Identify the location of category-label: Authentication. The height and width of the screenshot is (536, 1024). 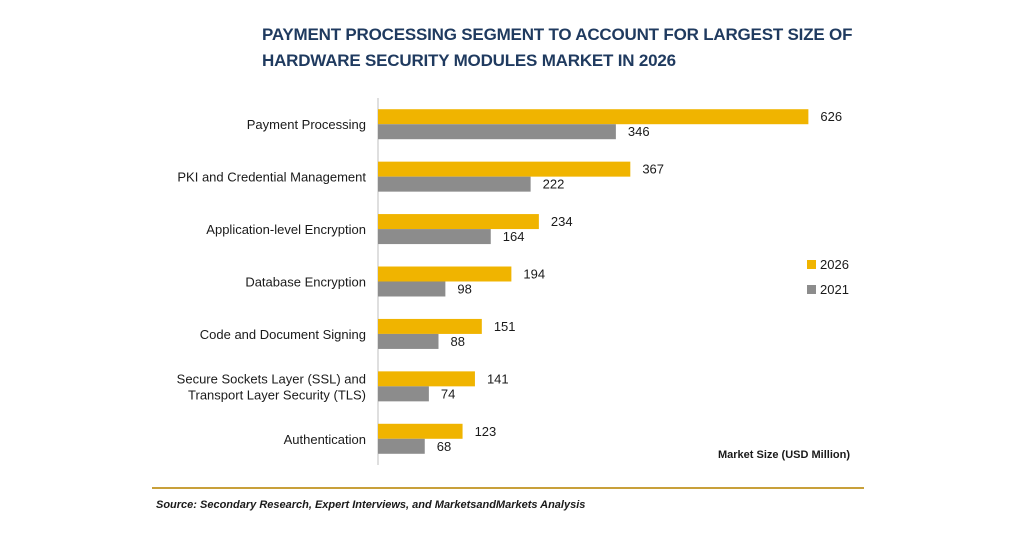
(325, 439).